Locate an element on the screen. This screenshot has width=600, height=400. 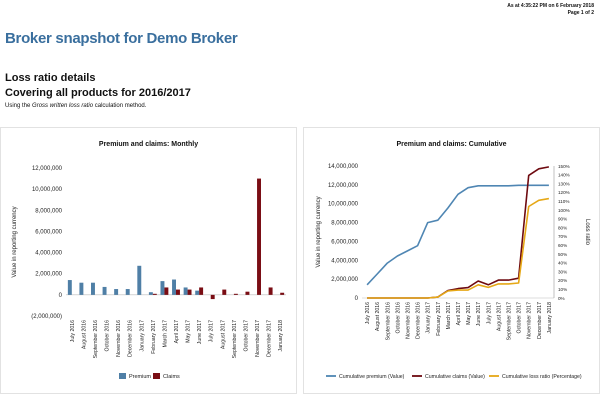
y2-tick-label: 80% is located at coordinates (562, 227).